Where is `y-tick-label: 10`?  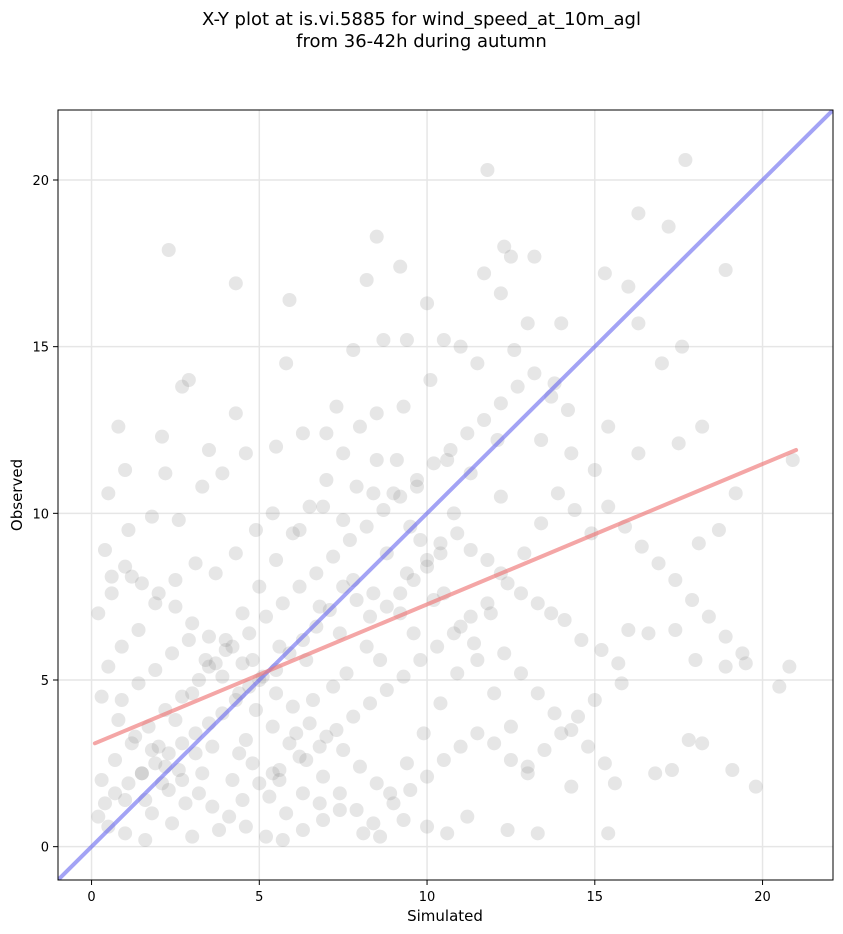 y-tick-label: 10 is located at coordinates (40, 514).